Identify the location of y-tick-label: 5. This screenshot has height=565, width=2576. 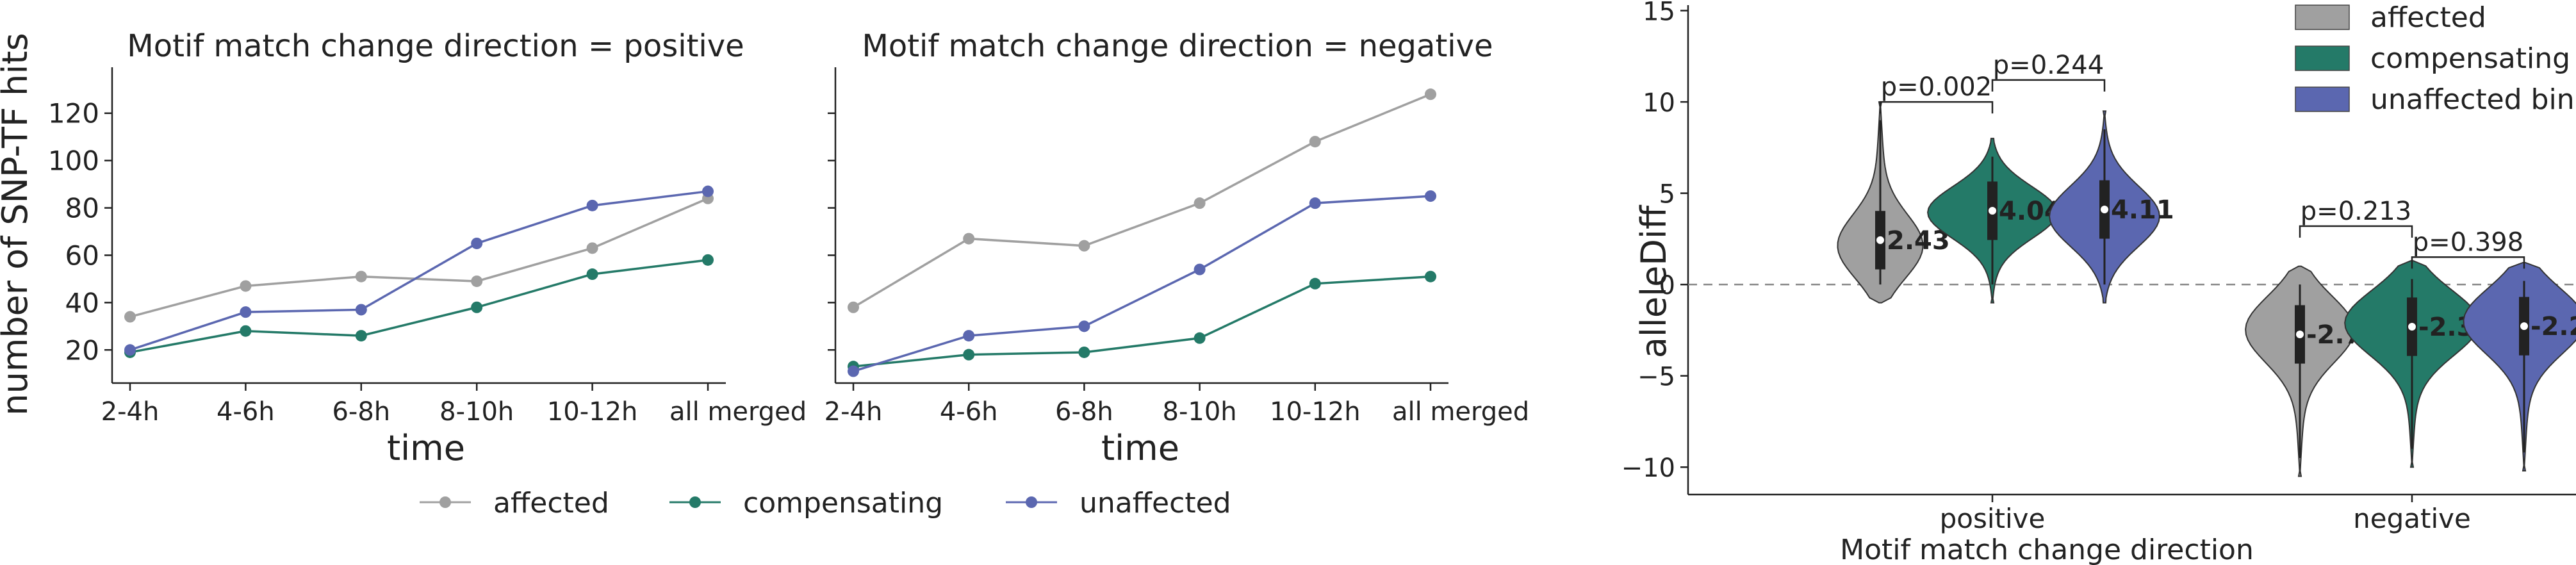
(1667, 194).